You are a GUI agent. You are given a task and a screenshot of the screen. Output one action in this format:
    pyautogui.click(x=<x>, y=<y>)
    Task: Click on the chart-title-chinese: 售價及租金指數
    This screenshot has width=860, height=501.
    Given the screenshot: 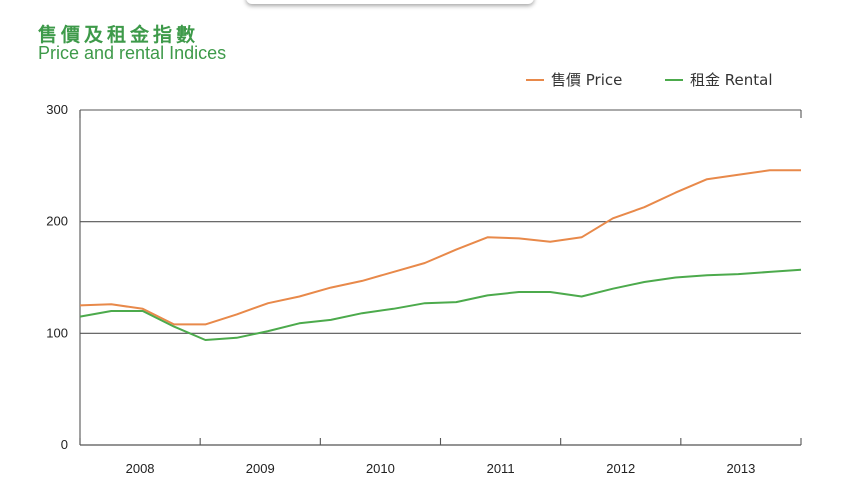 What is the action you would take?
    pyautogui.click(x=119, y=35)
    